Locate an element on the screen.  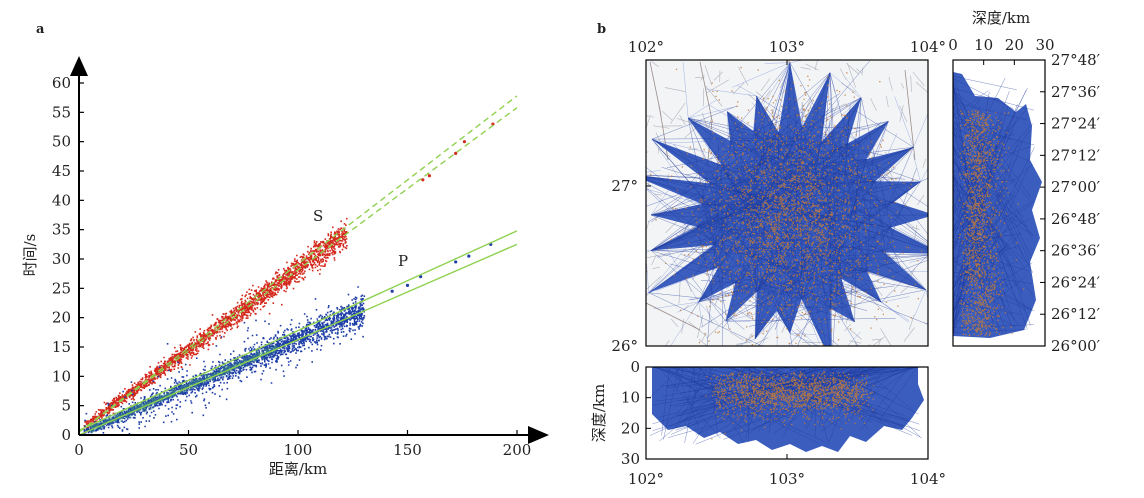
event-points-depth-right is located at coordinates (991, 223).